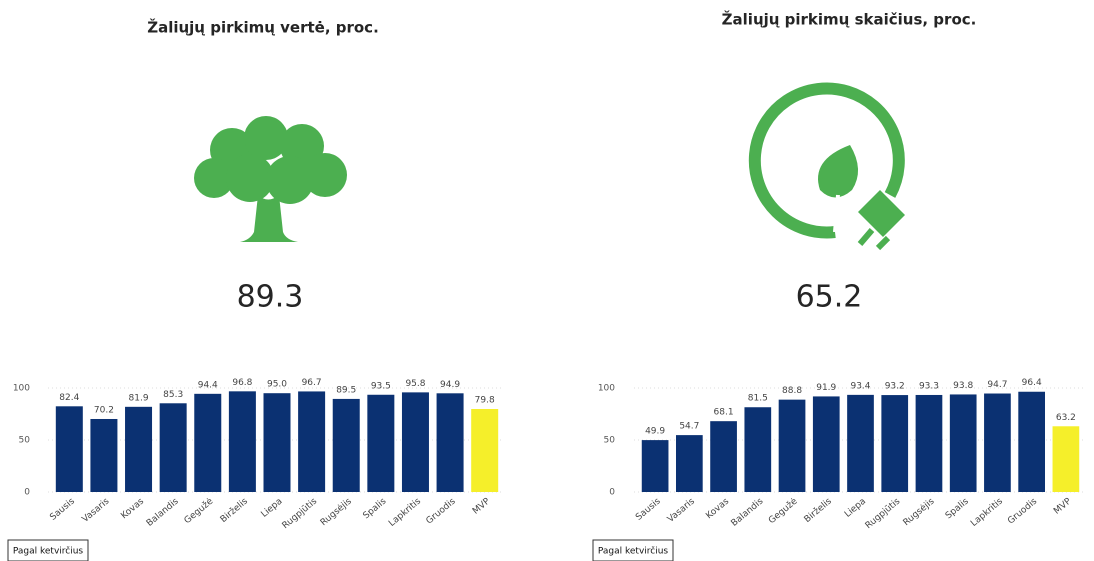  What do you see at coordinates (270, 179) in the screenshot?
I see `tree-icon` at bounding box center [270, 179].